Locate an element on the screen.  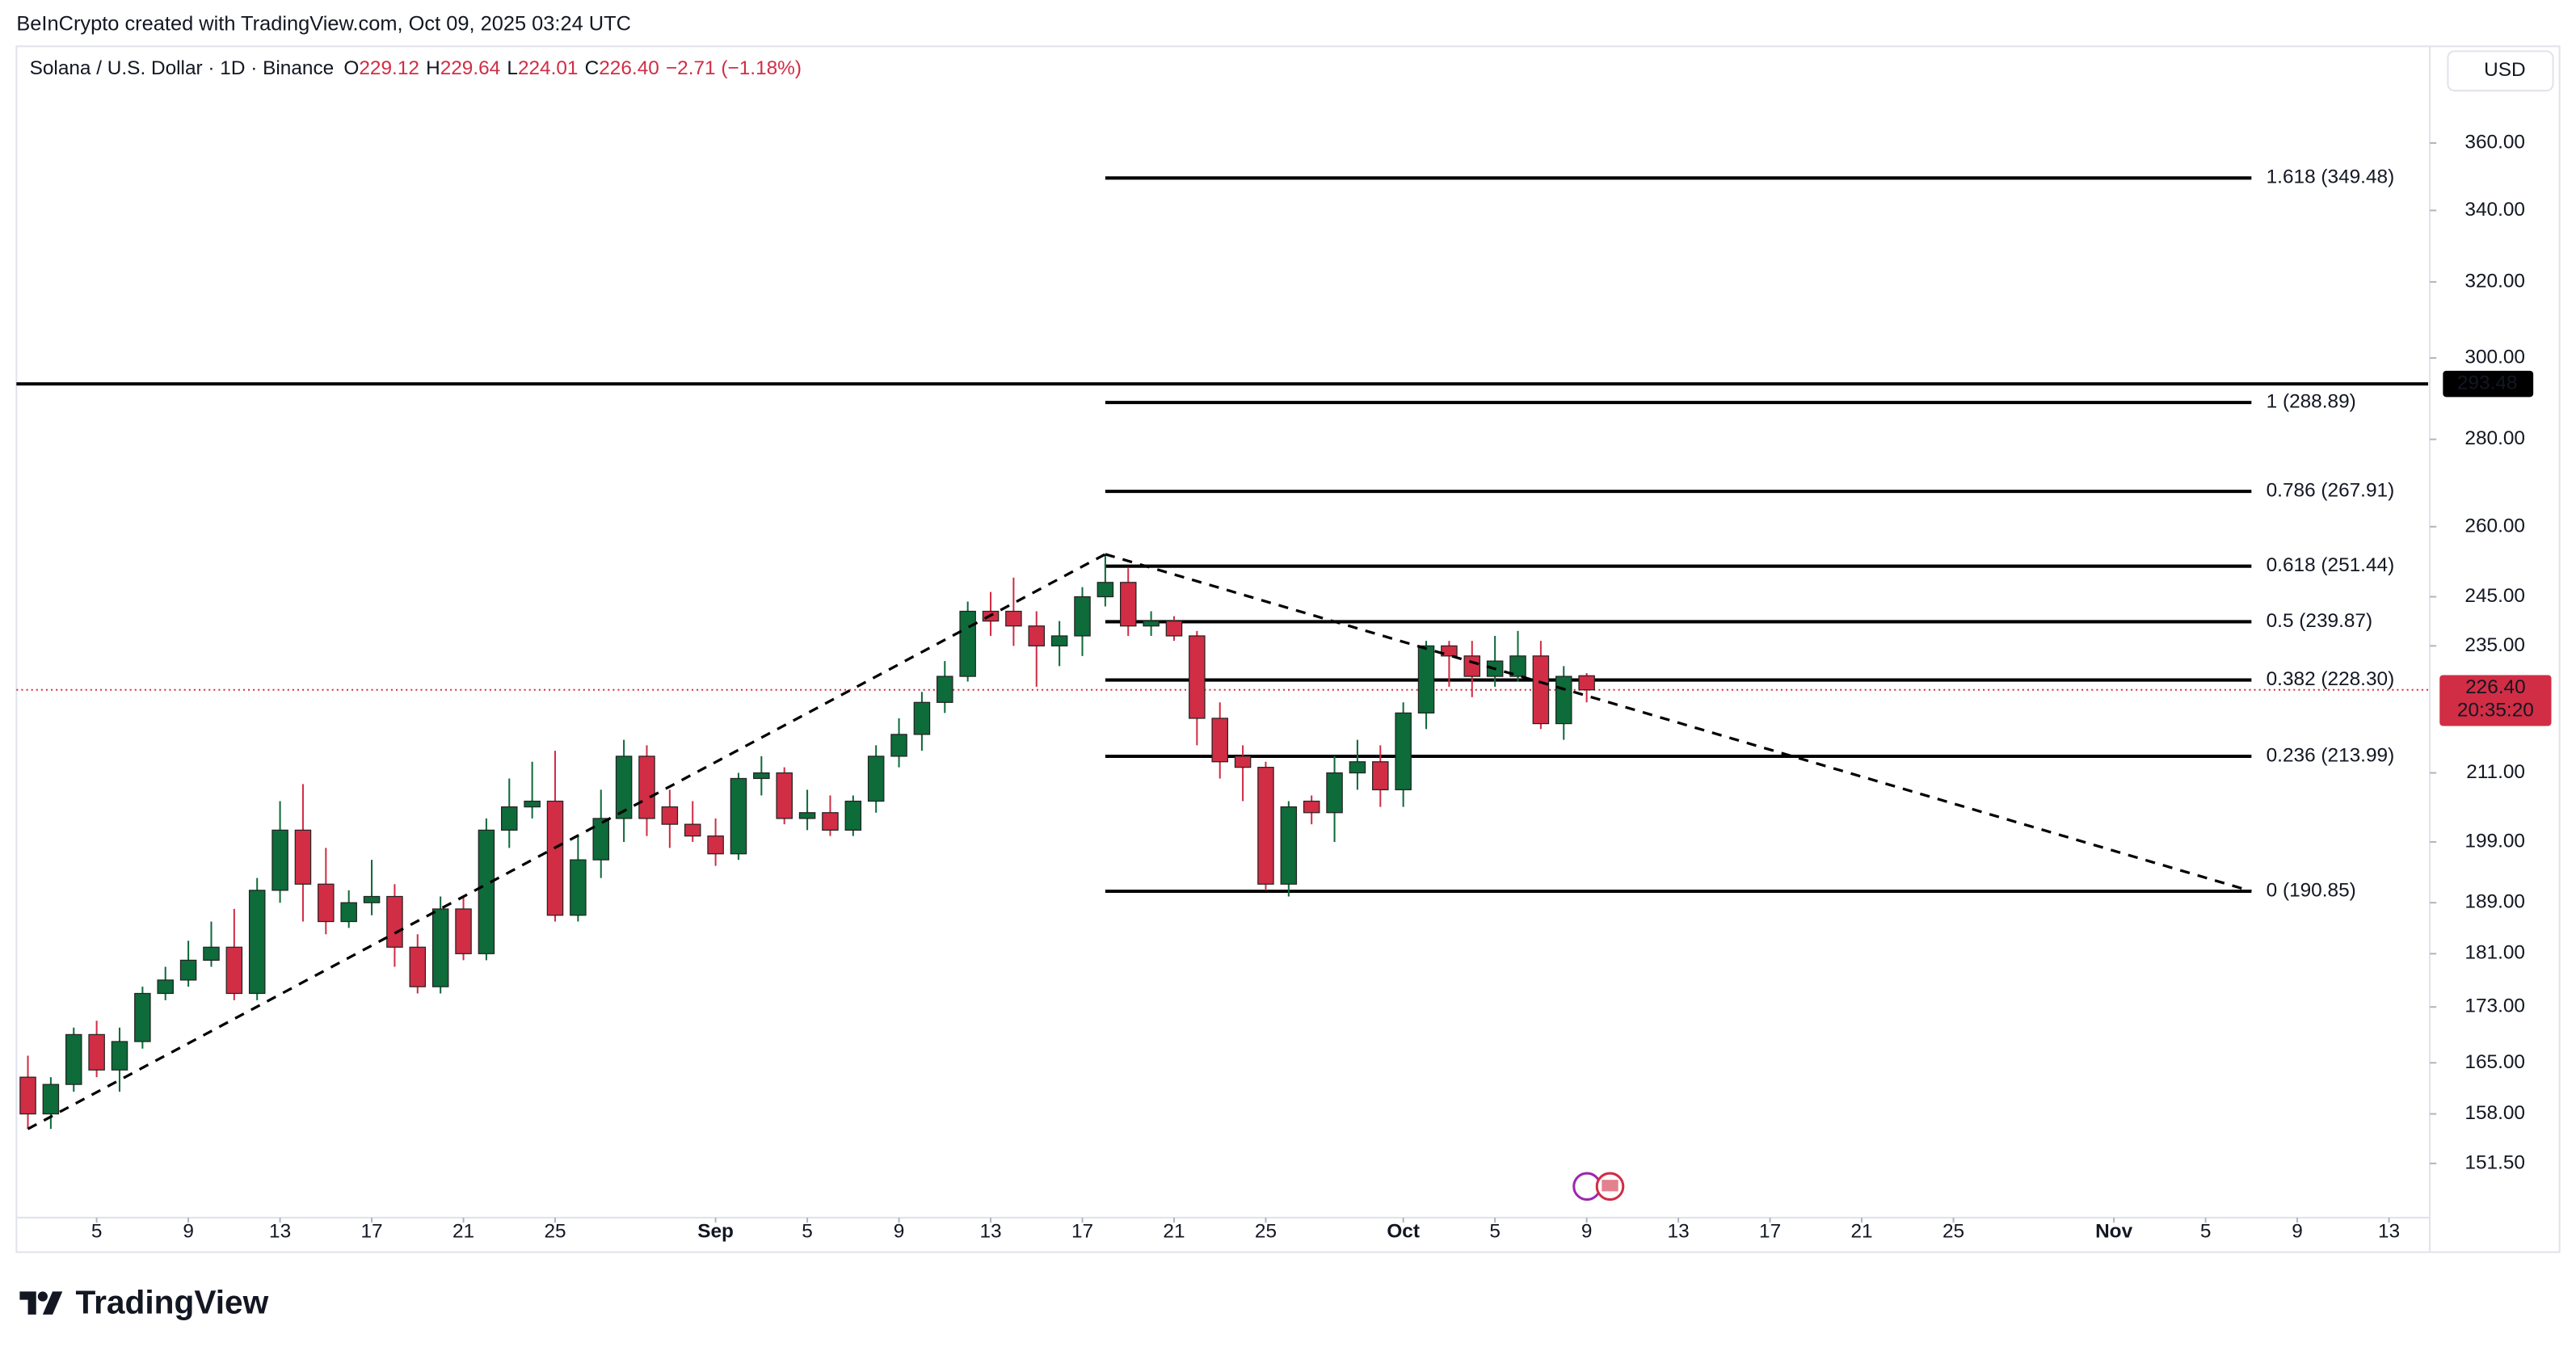
legend-change: −2.71 (−1.18%) is located at coordinates (734, 68).